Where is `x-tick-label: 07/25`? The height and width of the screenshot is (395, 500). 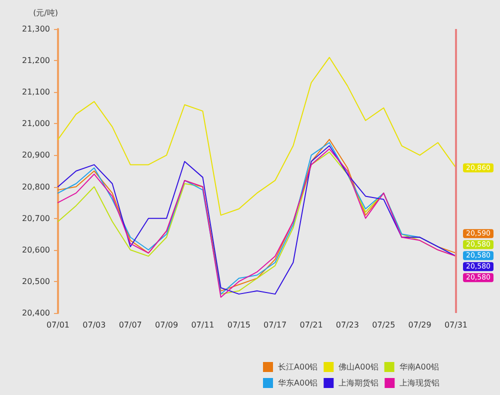 x-tick-label: 07/25 is located at coordinates (384, 325).